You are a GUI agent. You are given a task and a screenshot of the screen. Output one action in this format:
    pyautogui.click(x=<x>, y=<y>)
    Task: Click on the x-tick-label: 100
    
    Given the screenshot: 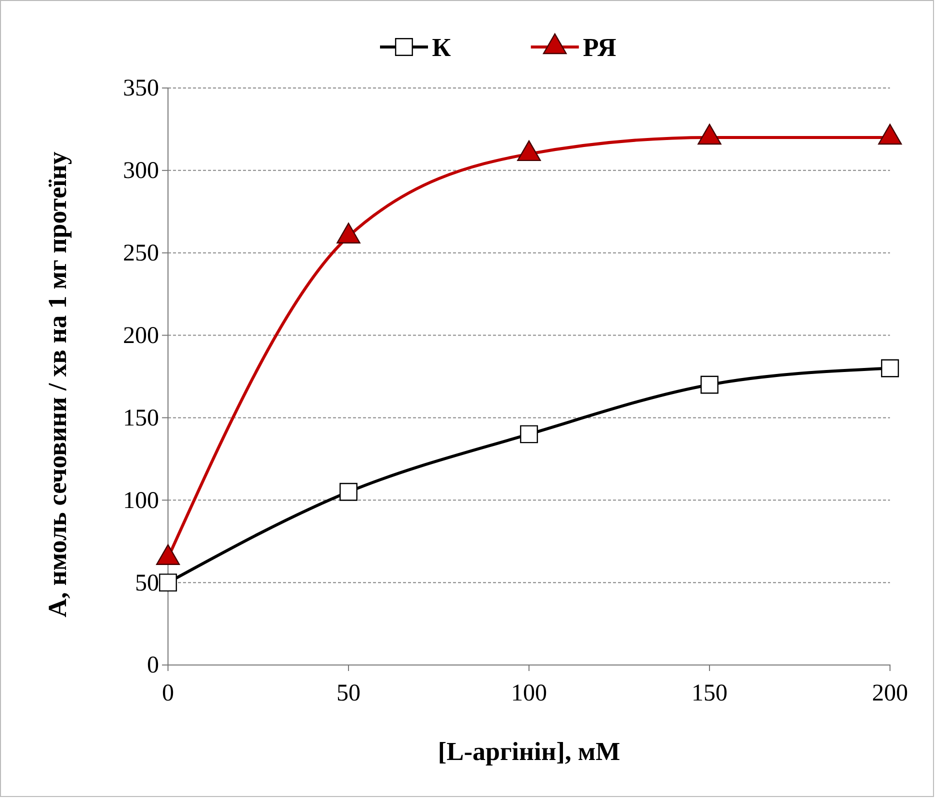 What is the action you would take?
    pyautogui.click(x=529, y=693)
    